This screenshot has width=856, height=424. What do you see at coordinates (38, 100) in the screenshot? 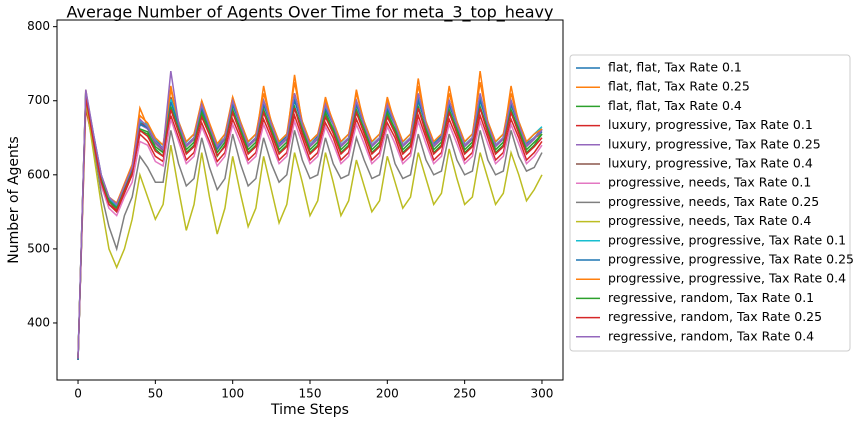
I see `y-tick-label: 700` at bounding box center [38, 100].